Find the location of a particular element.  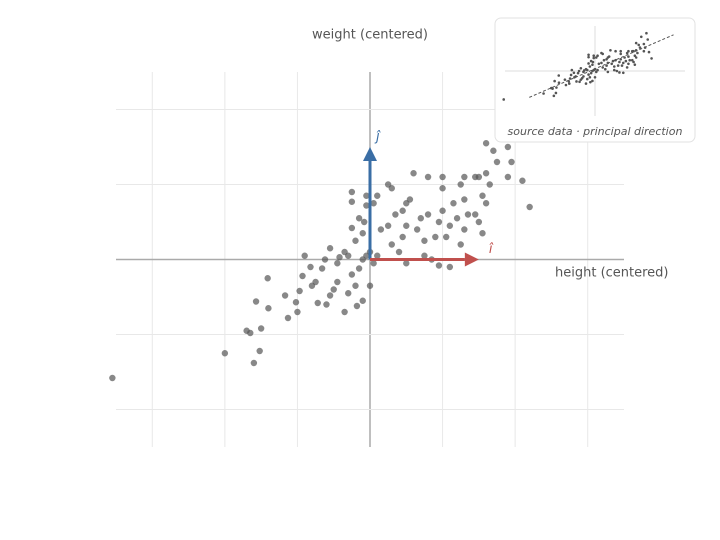

inset-caption: source data · principal direction is located at coordinates (595, 131).